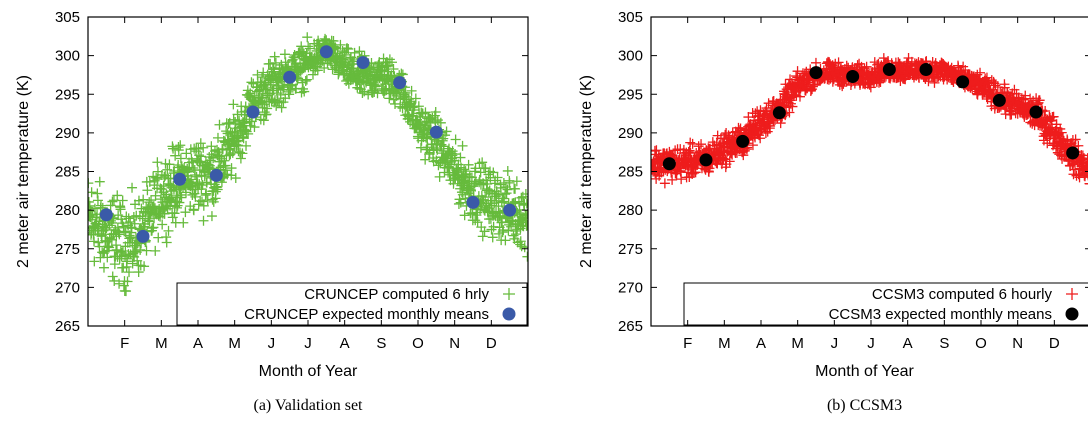 The image size is (1088, 421). What do you see at coordinates (509, 294) in the screenshot?
I see `legend-marker-hourly` at bounding box center [509, 294].